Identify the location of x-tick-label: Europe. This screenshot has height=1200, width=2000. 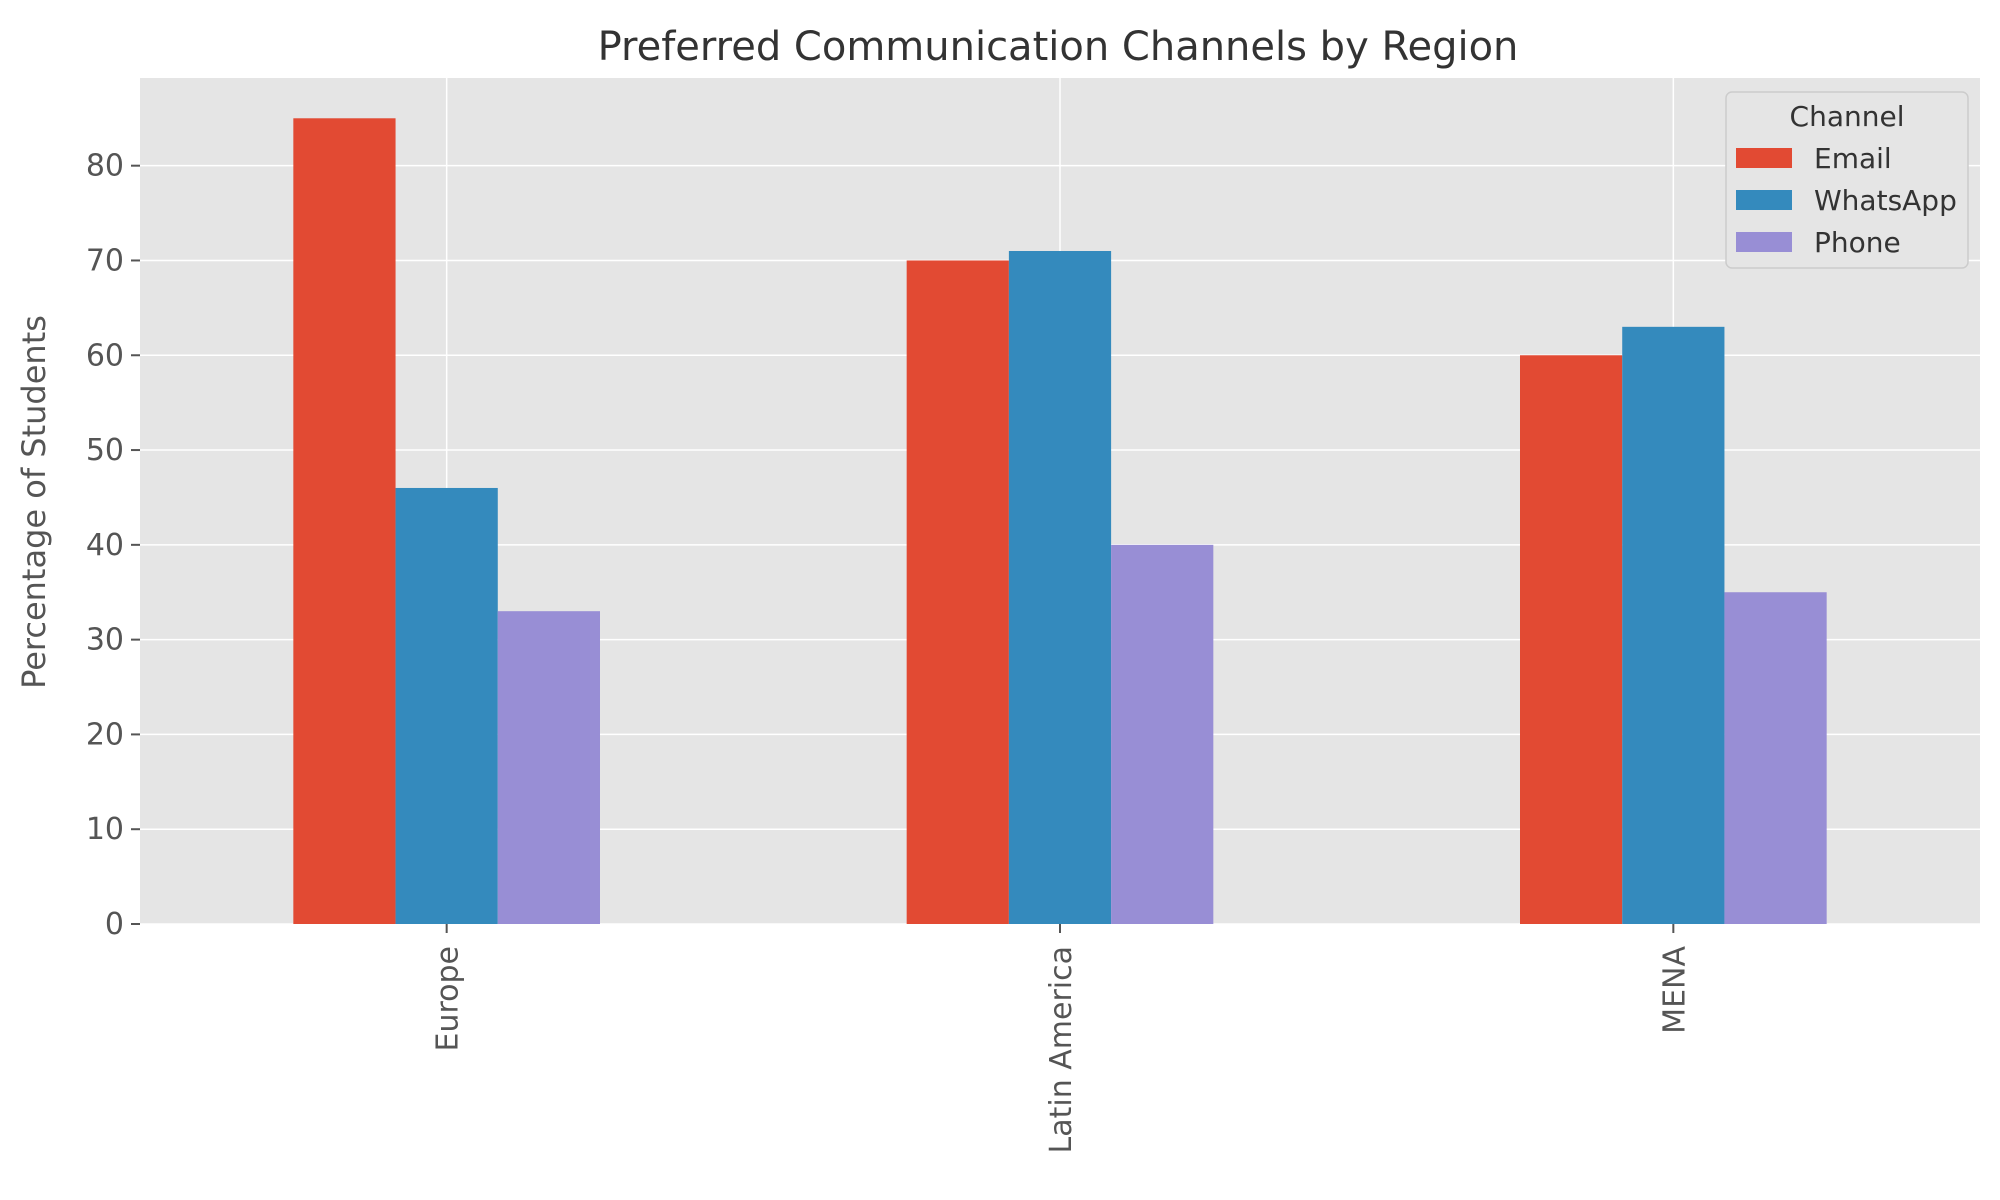
(448, 999).